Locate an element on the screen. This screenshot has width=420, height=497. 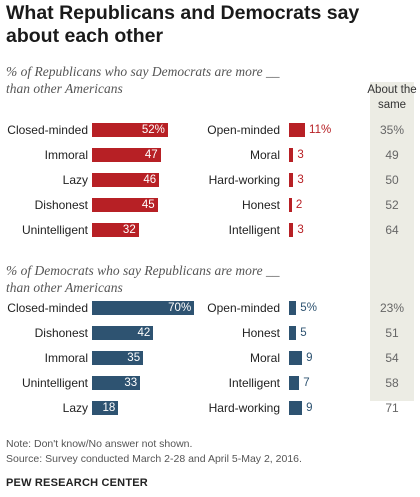
note-text: Note: Don't know/No answer not shown. is located at coordinates (99, 444).